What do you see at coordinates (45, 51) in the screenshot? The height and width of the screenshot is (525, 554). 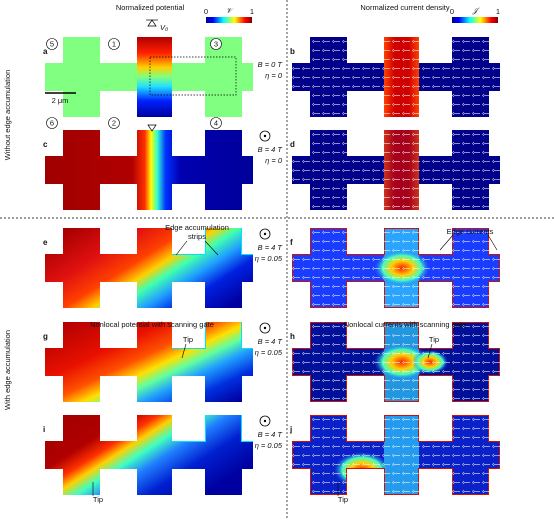 I see `panel-letter: a` at bounding box center [45, 51].